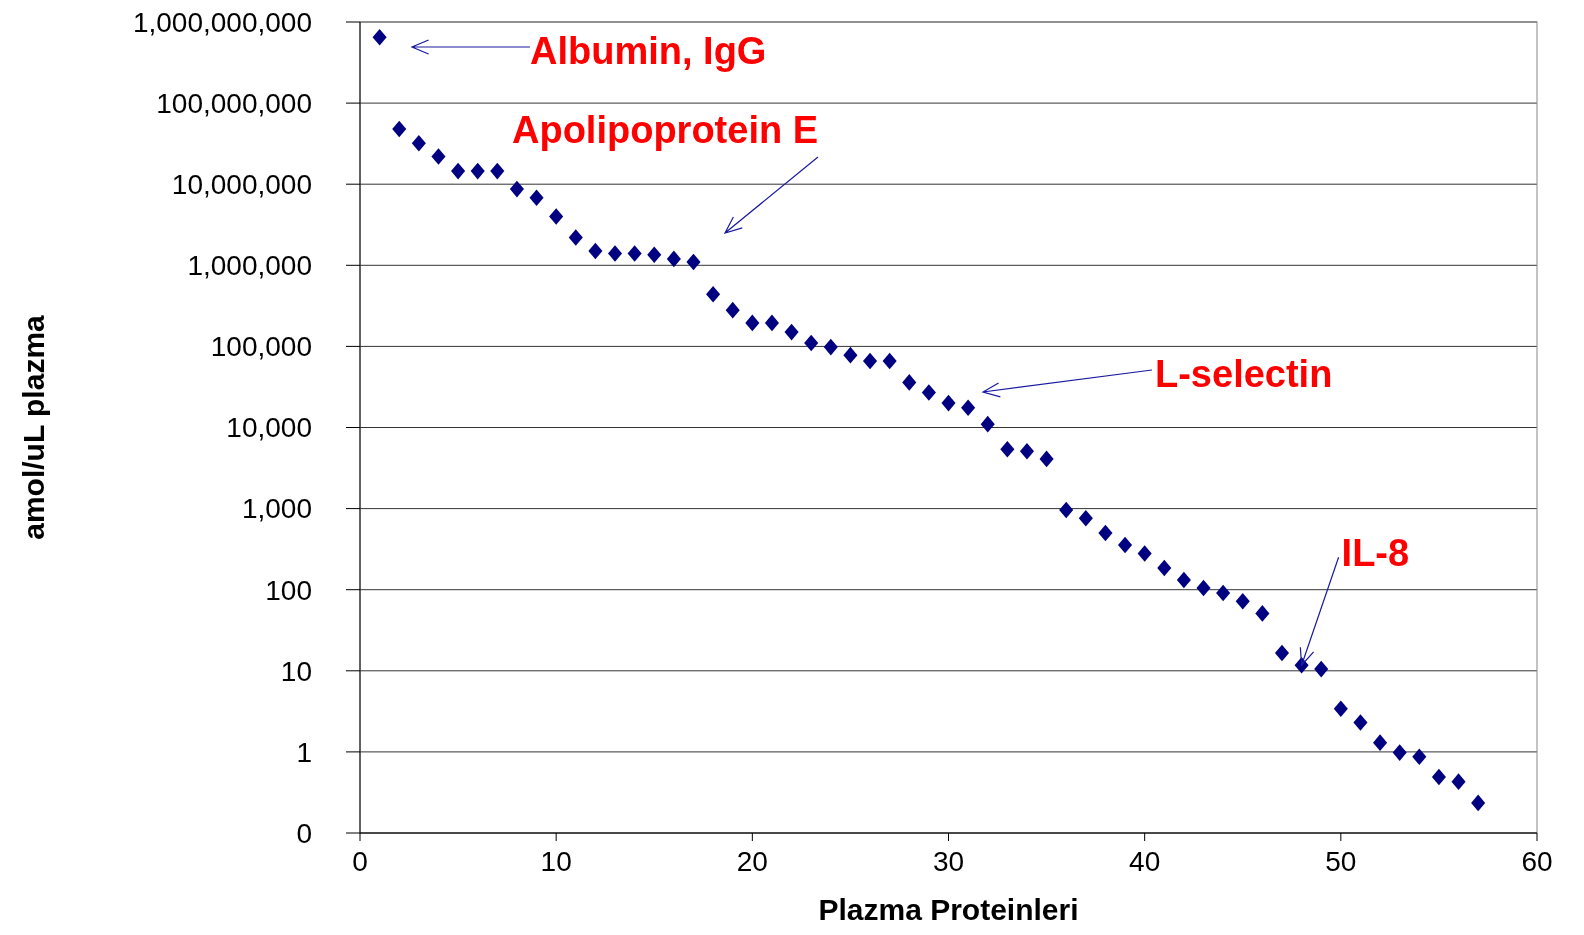 This screenshot has width=1584, height=935. Describe the element at coordinates (1537, 861) in the screenshot. I see `x-tick-label: 60` at that location.